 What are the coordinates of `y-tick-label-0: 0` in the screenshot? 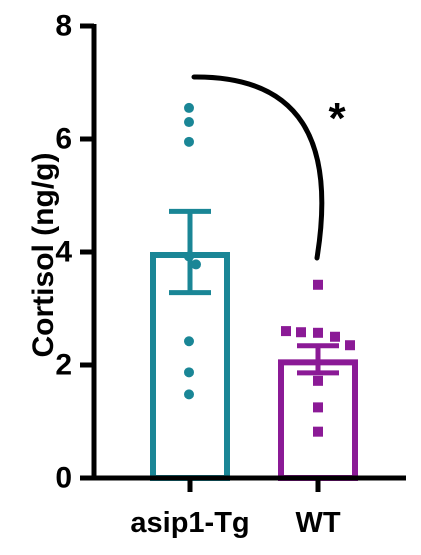 It's located at (63, 478).